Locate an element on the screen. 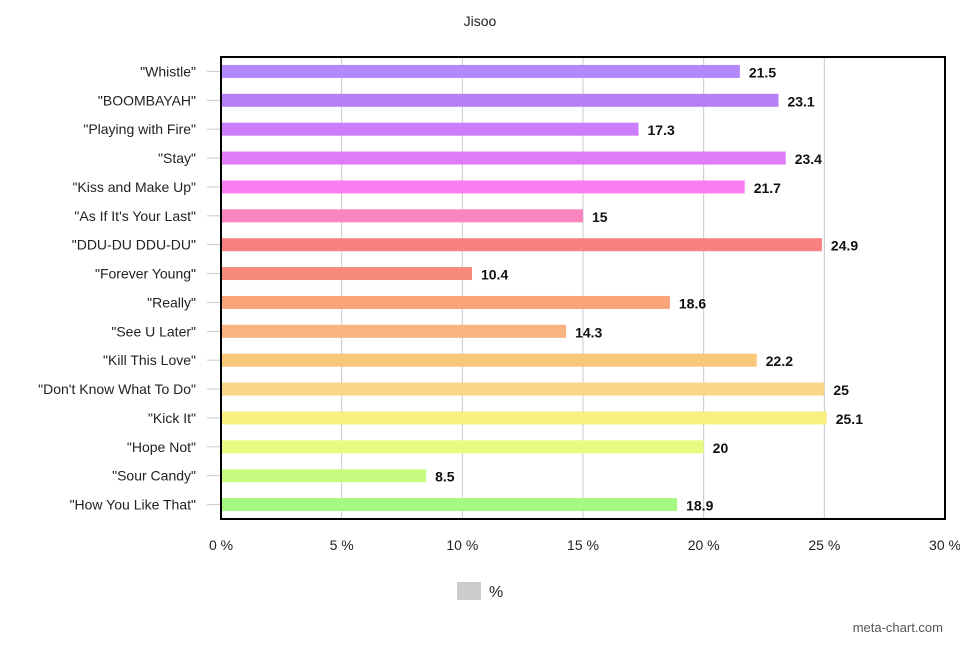 The image size is (960, 645). bar-value-label: 8.5 is located at coordinates (445, 477).